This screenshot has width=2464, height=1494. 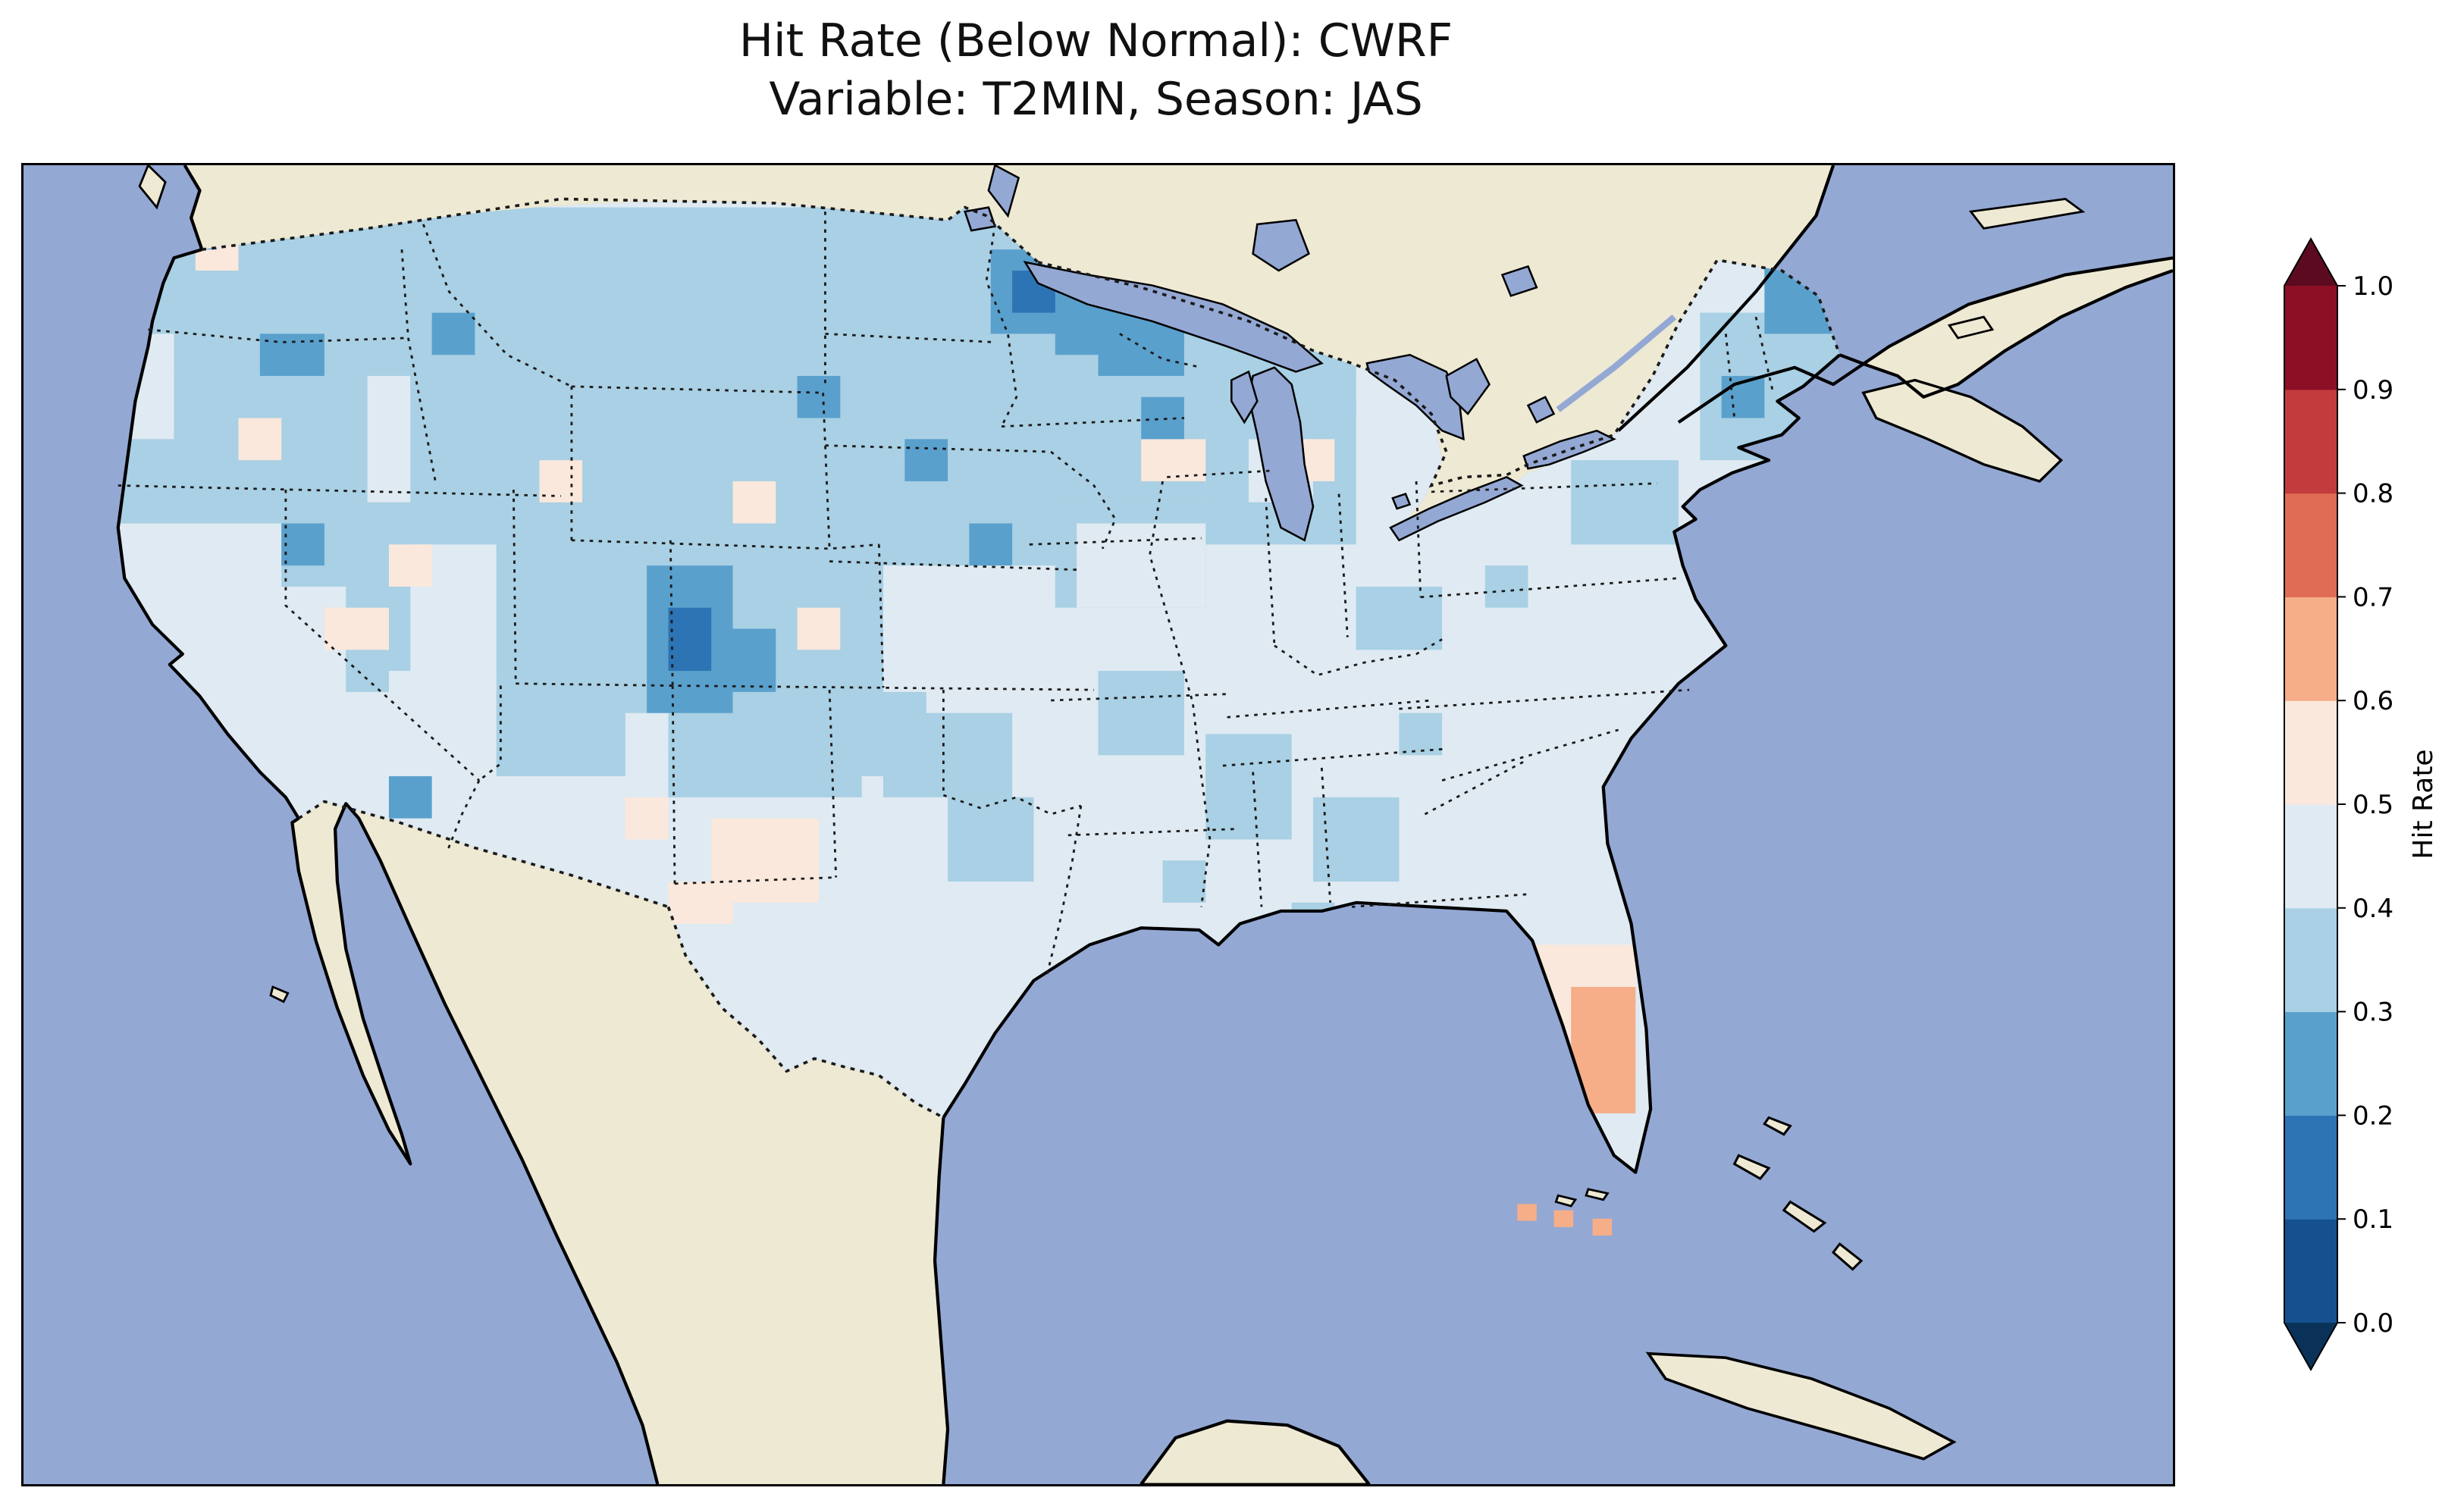 I want to click on title-line-1: Hit Rate (Below Normal): CWRF, so click(x=1096, y=40).